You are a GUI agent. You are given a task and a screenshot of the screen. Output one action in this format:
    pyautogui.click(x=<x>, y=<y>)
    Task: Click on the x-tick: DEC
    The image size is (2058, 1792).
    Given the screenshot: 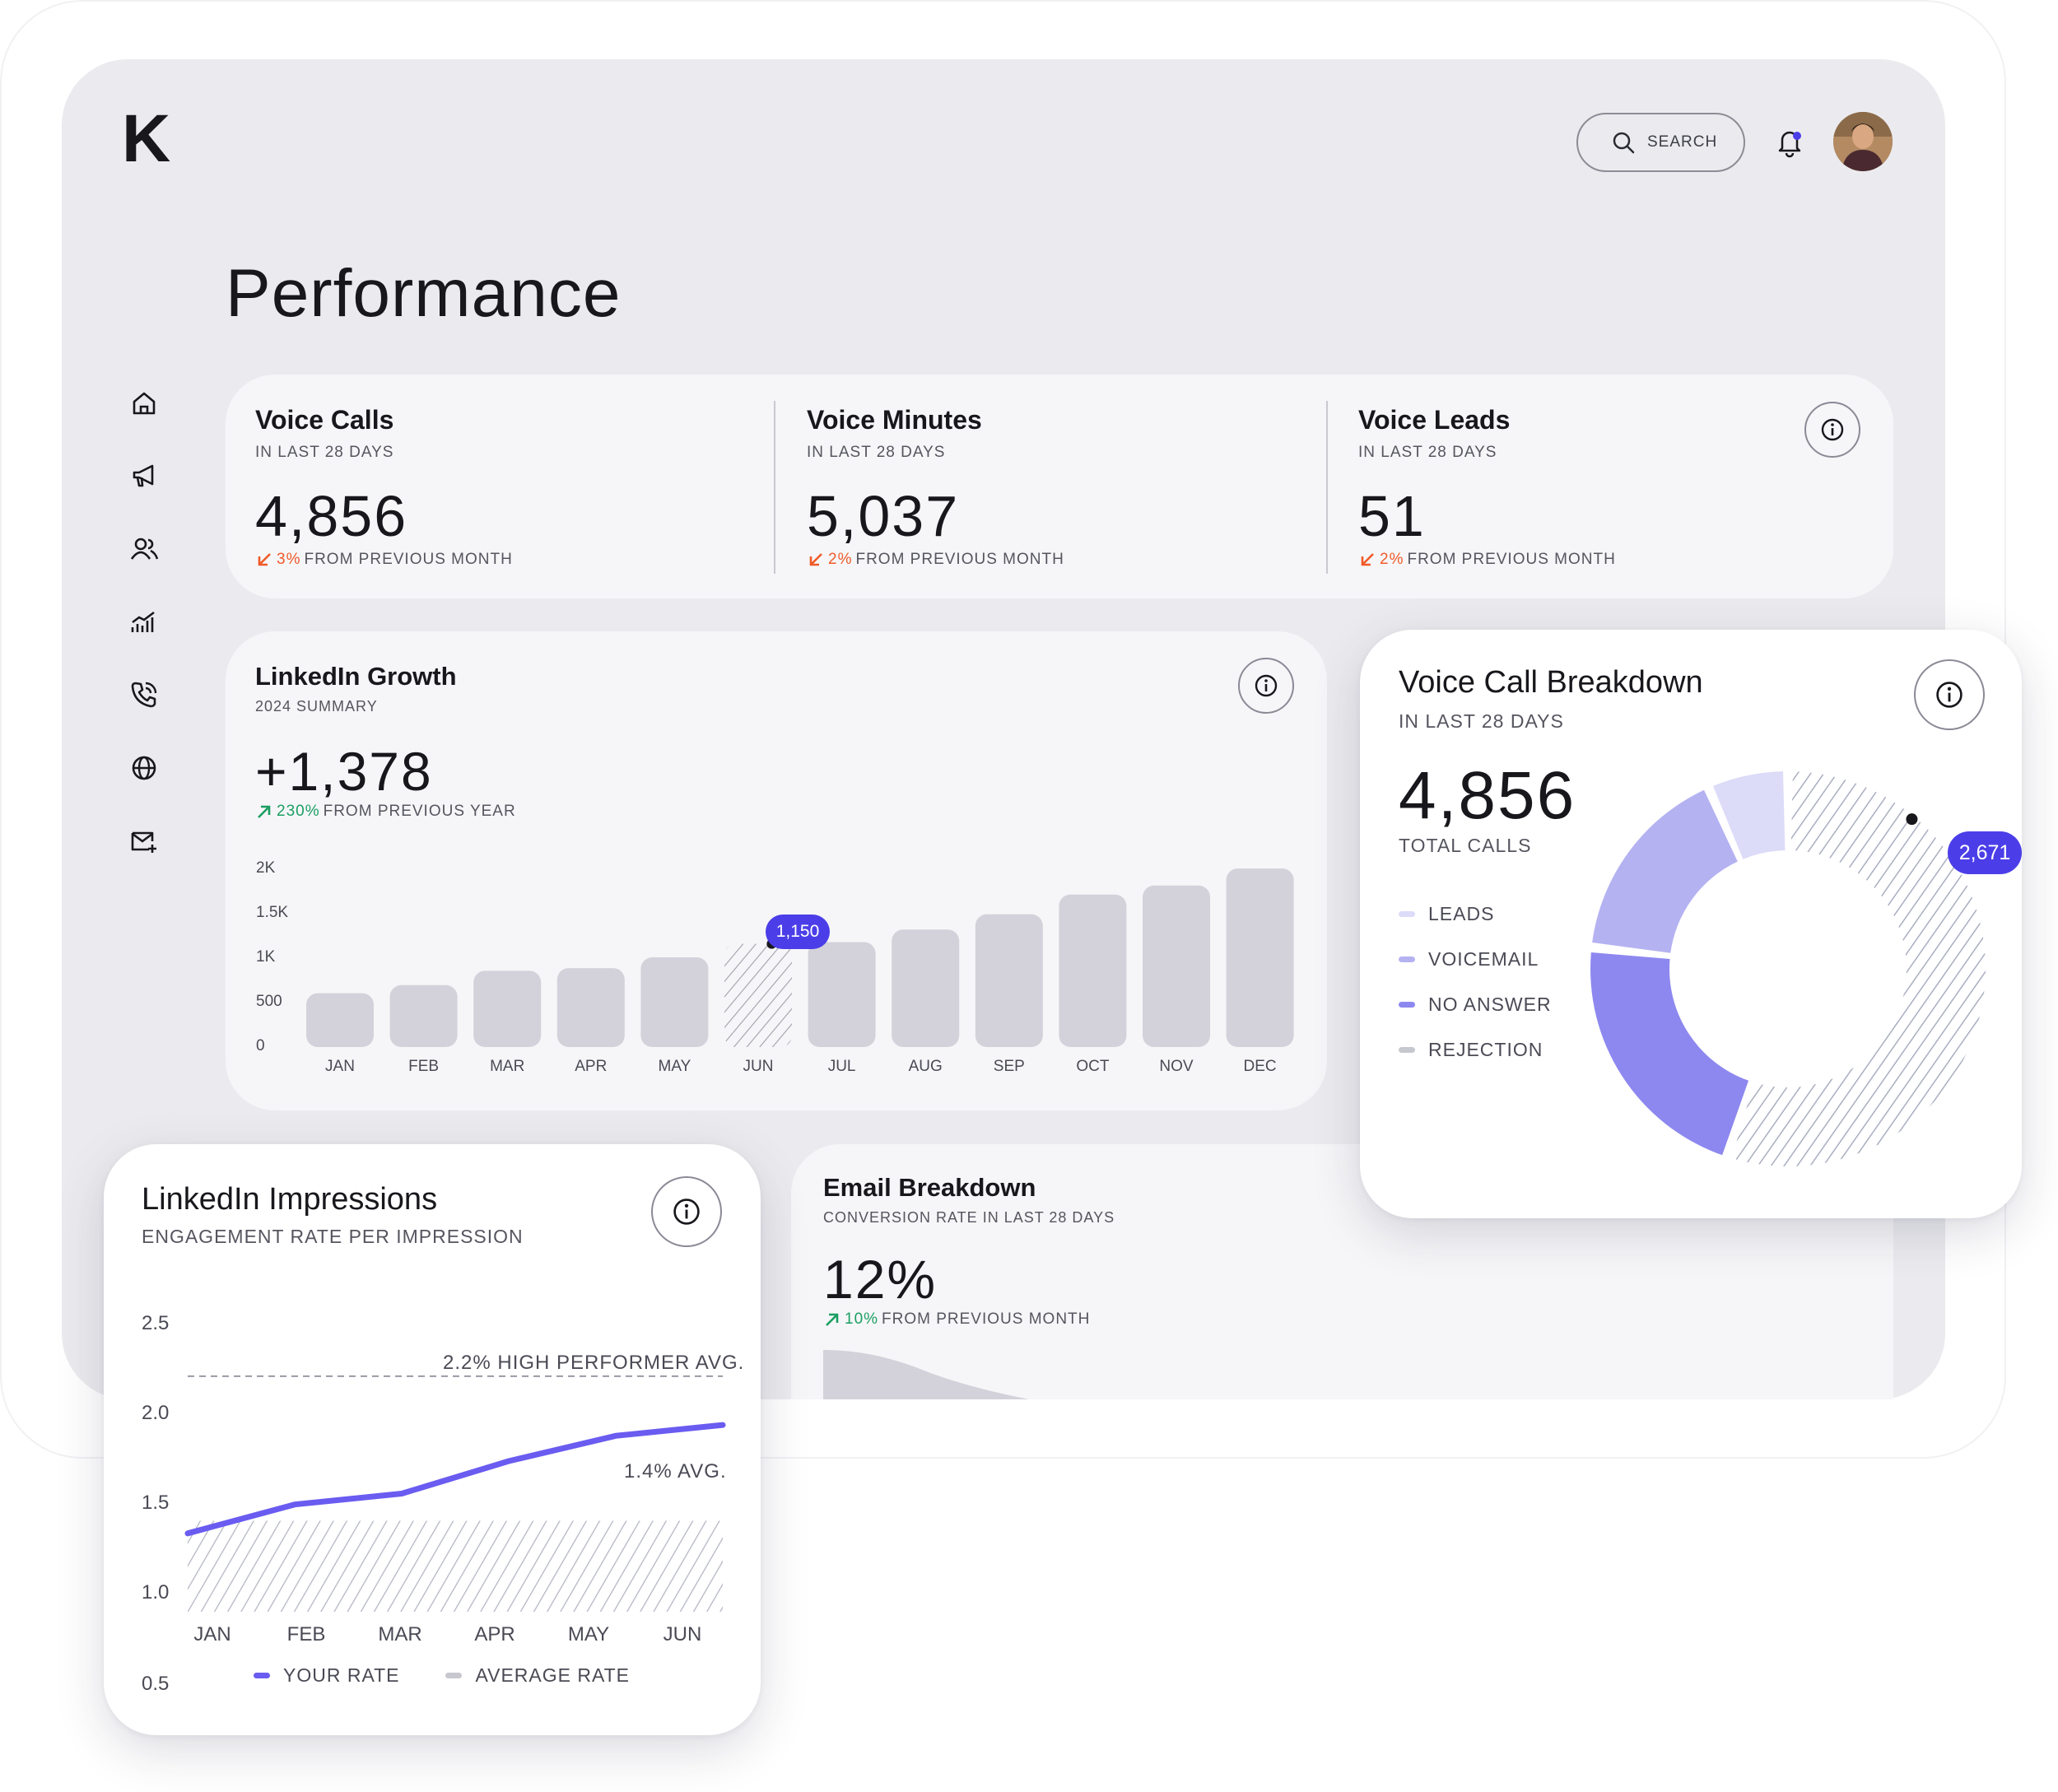 What is the action you would take?
    pyautogui.click(x=1260, y=1066)
    